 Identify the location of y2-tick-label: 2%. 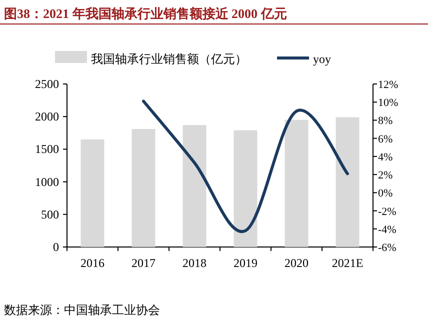
(385, 176).